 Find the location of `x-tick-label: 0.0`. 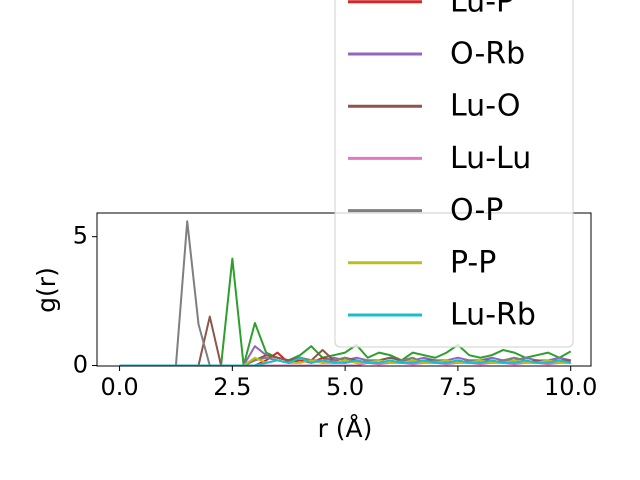

x-tick-label: 0.0 is located at coordinates (119, 387).